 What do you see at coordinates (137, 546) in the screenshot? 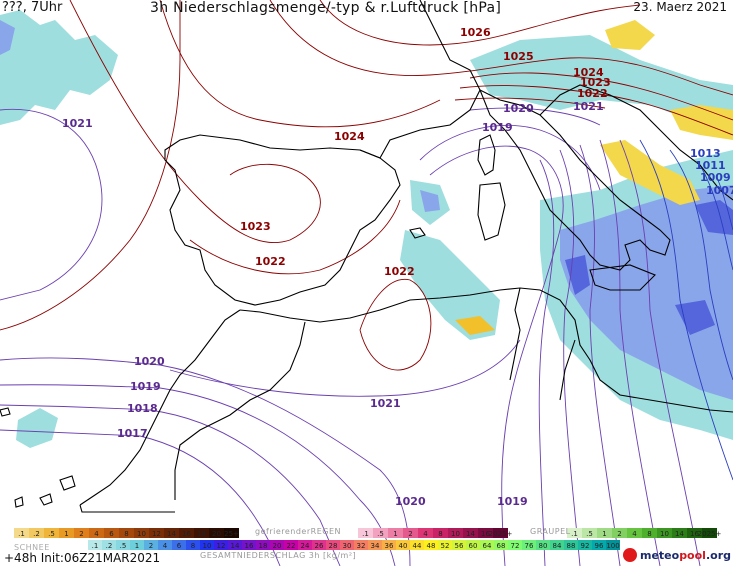
I see `legend-total-value: 1` at bounding box center [137, 546].